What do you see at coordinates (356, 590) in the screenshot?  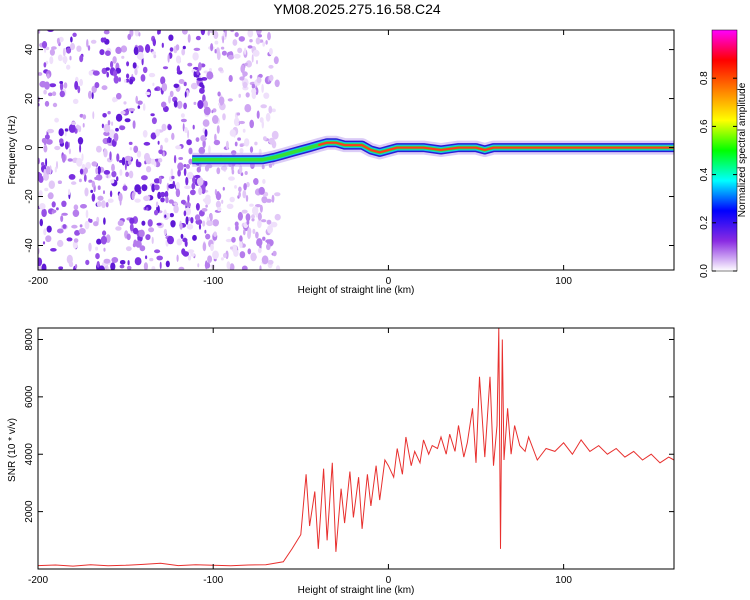 I see `snr-x-axis-label: Height of straight line (km)` at bounding box center [356, 590].